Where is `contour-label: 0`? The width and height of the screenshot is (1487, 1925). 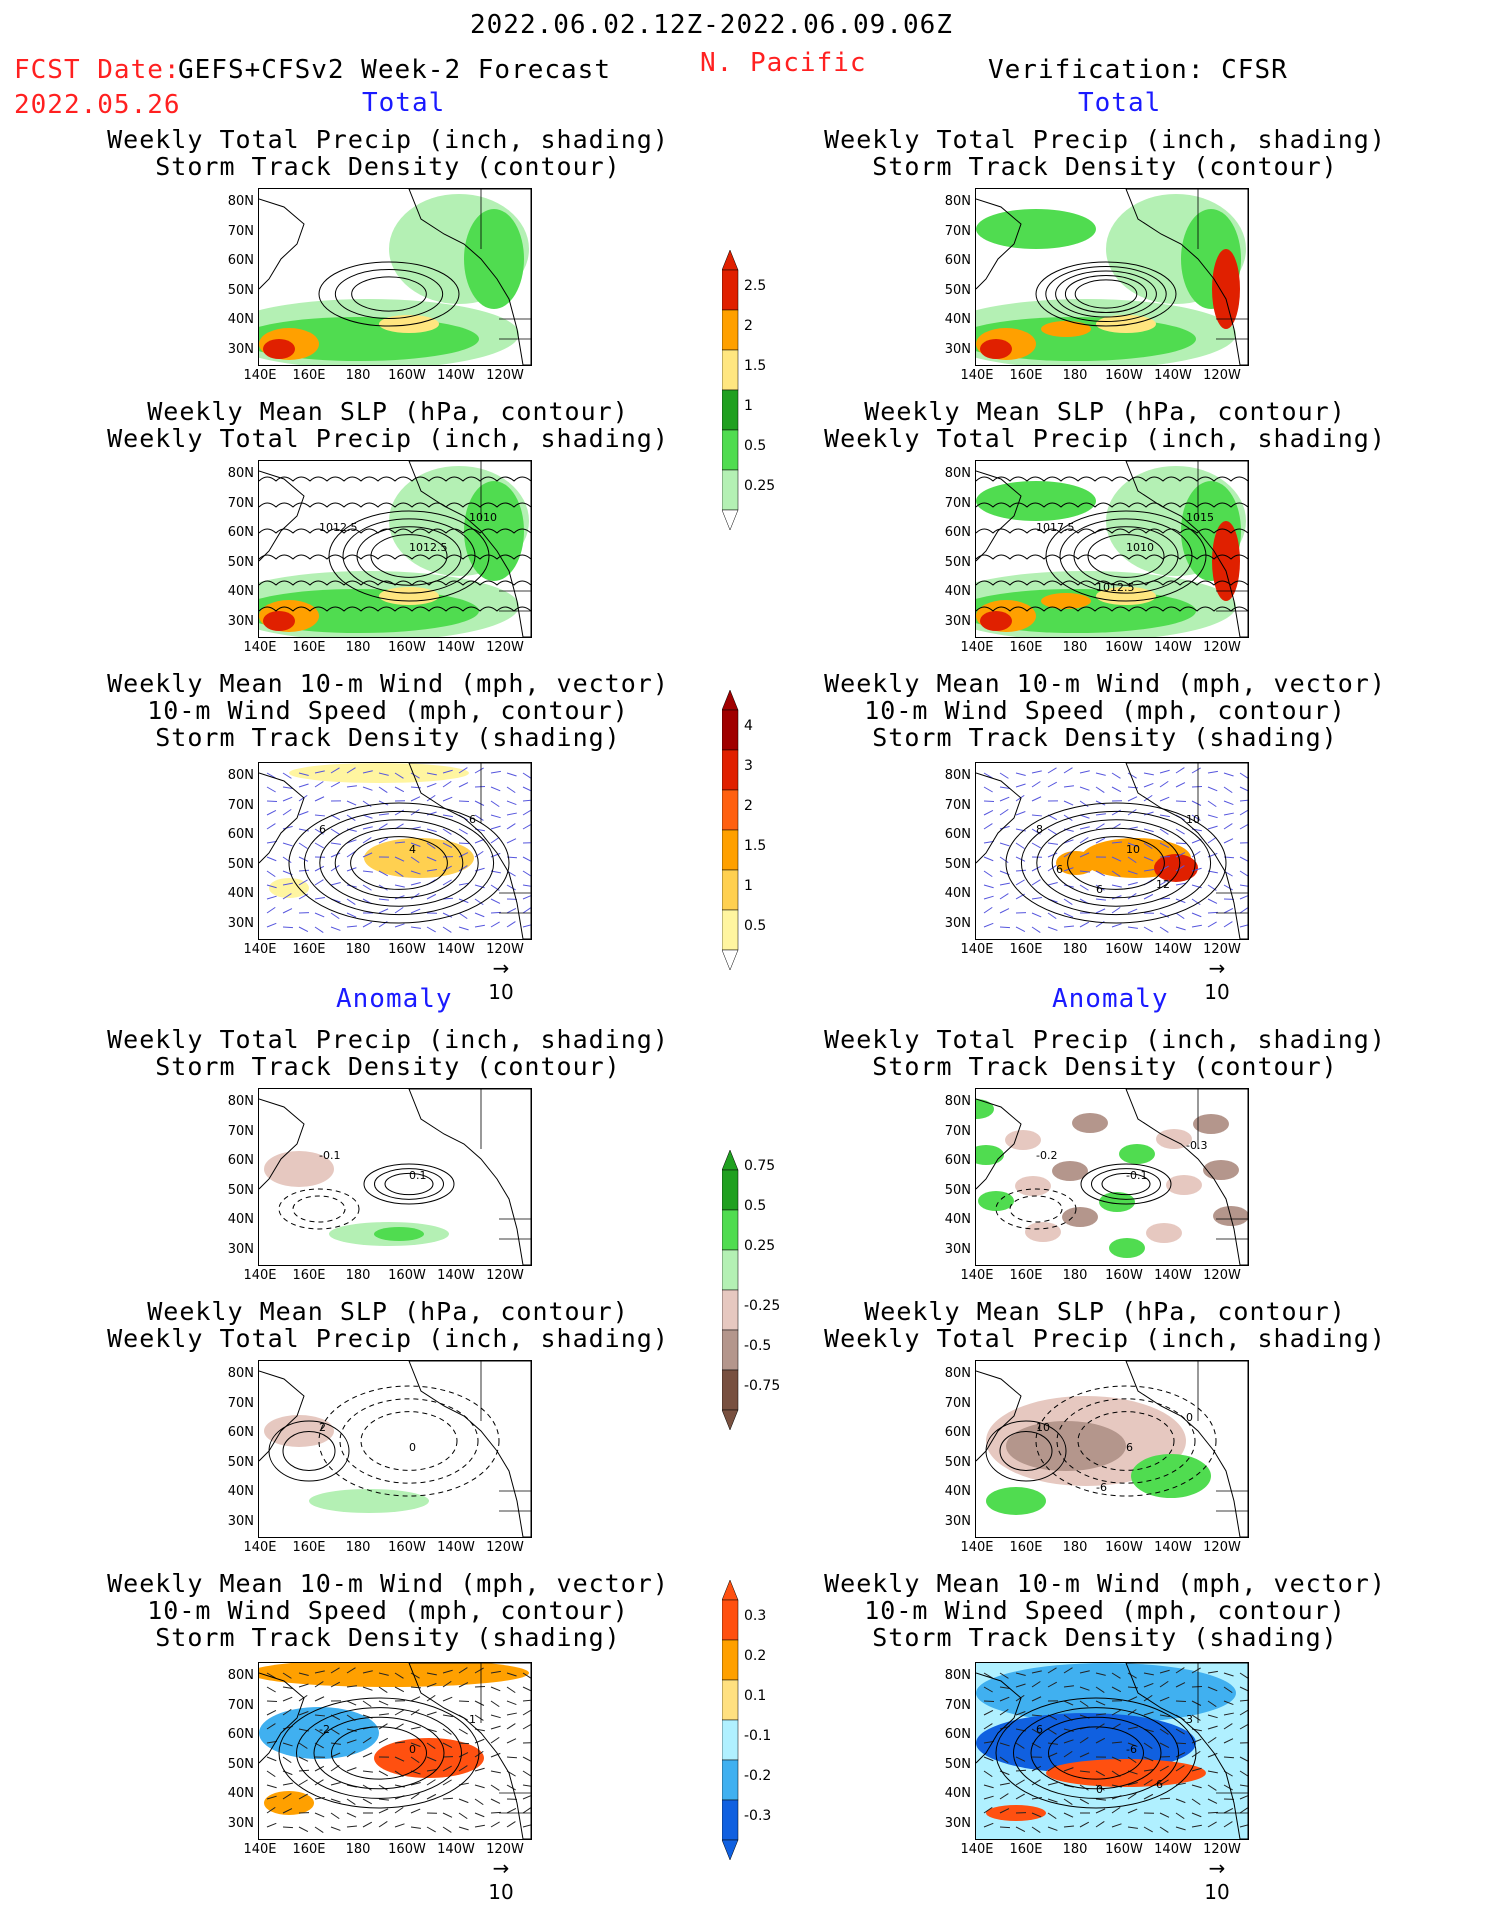 contour-label: 0 is located at coordinates (412, 1447).